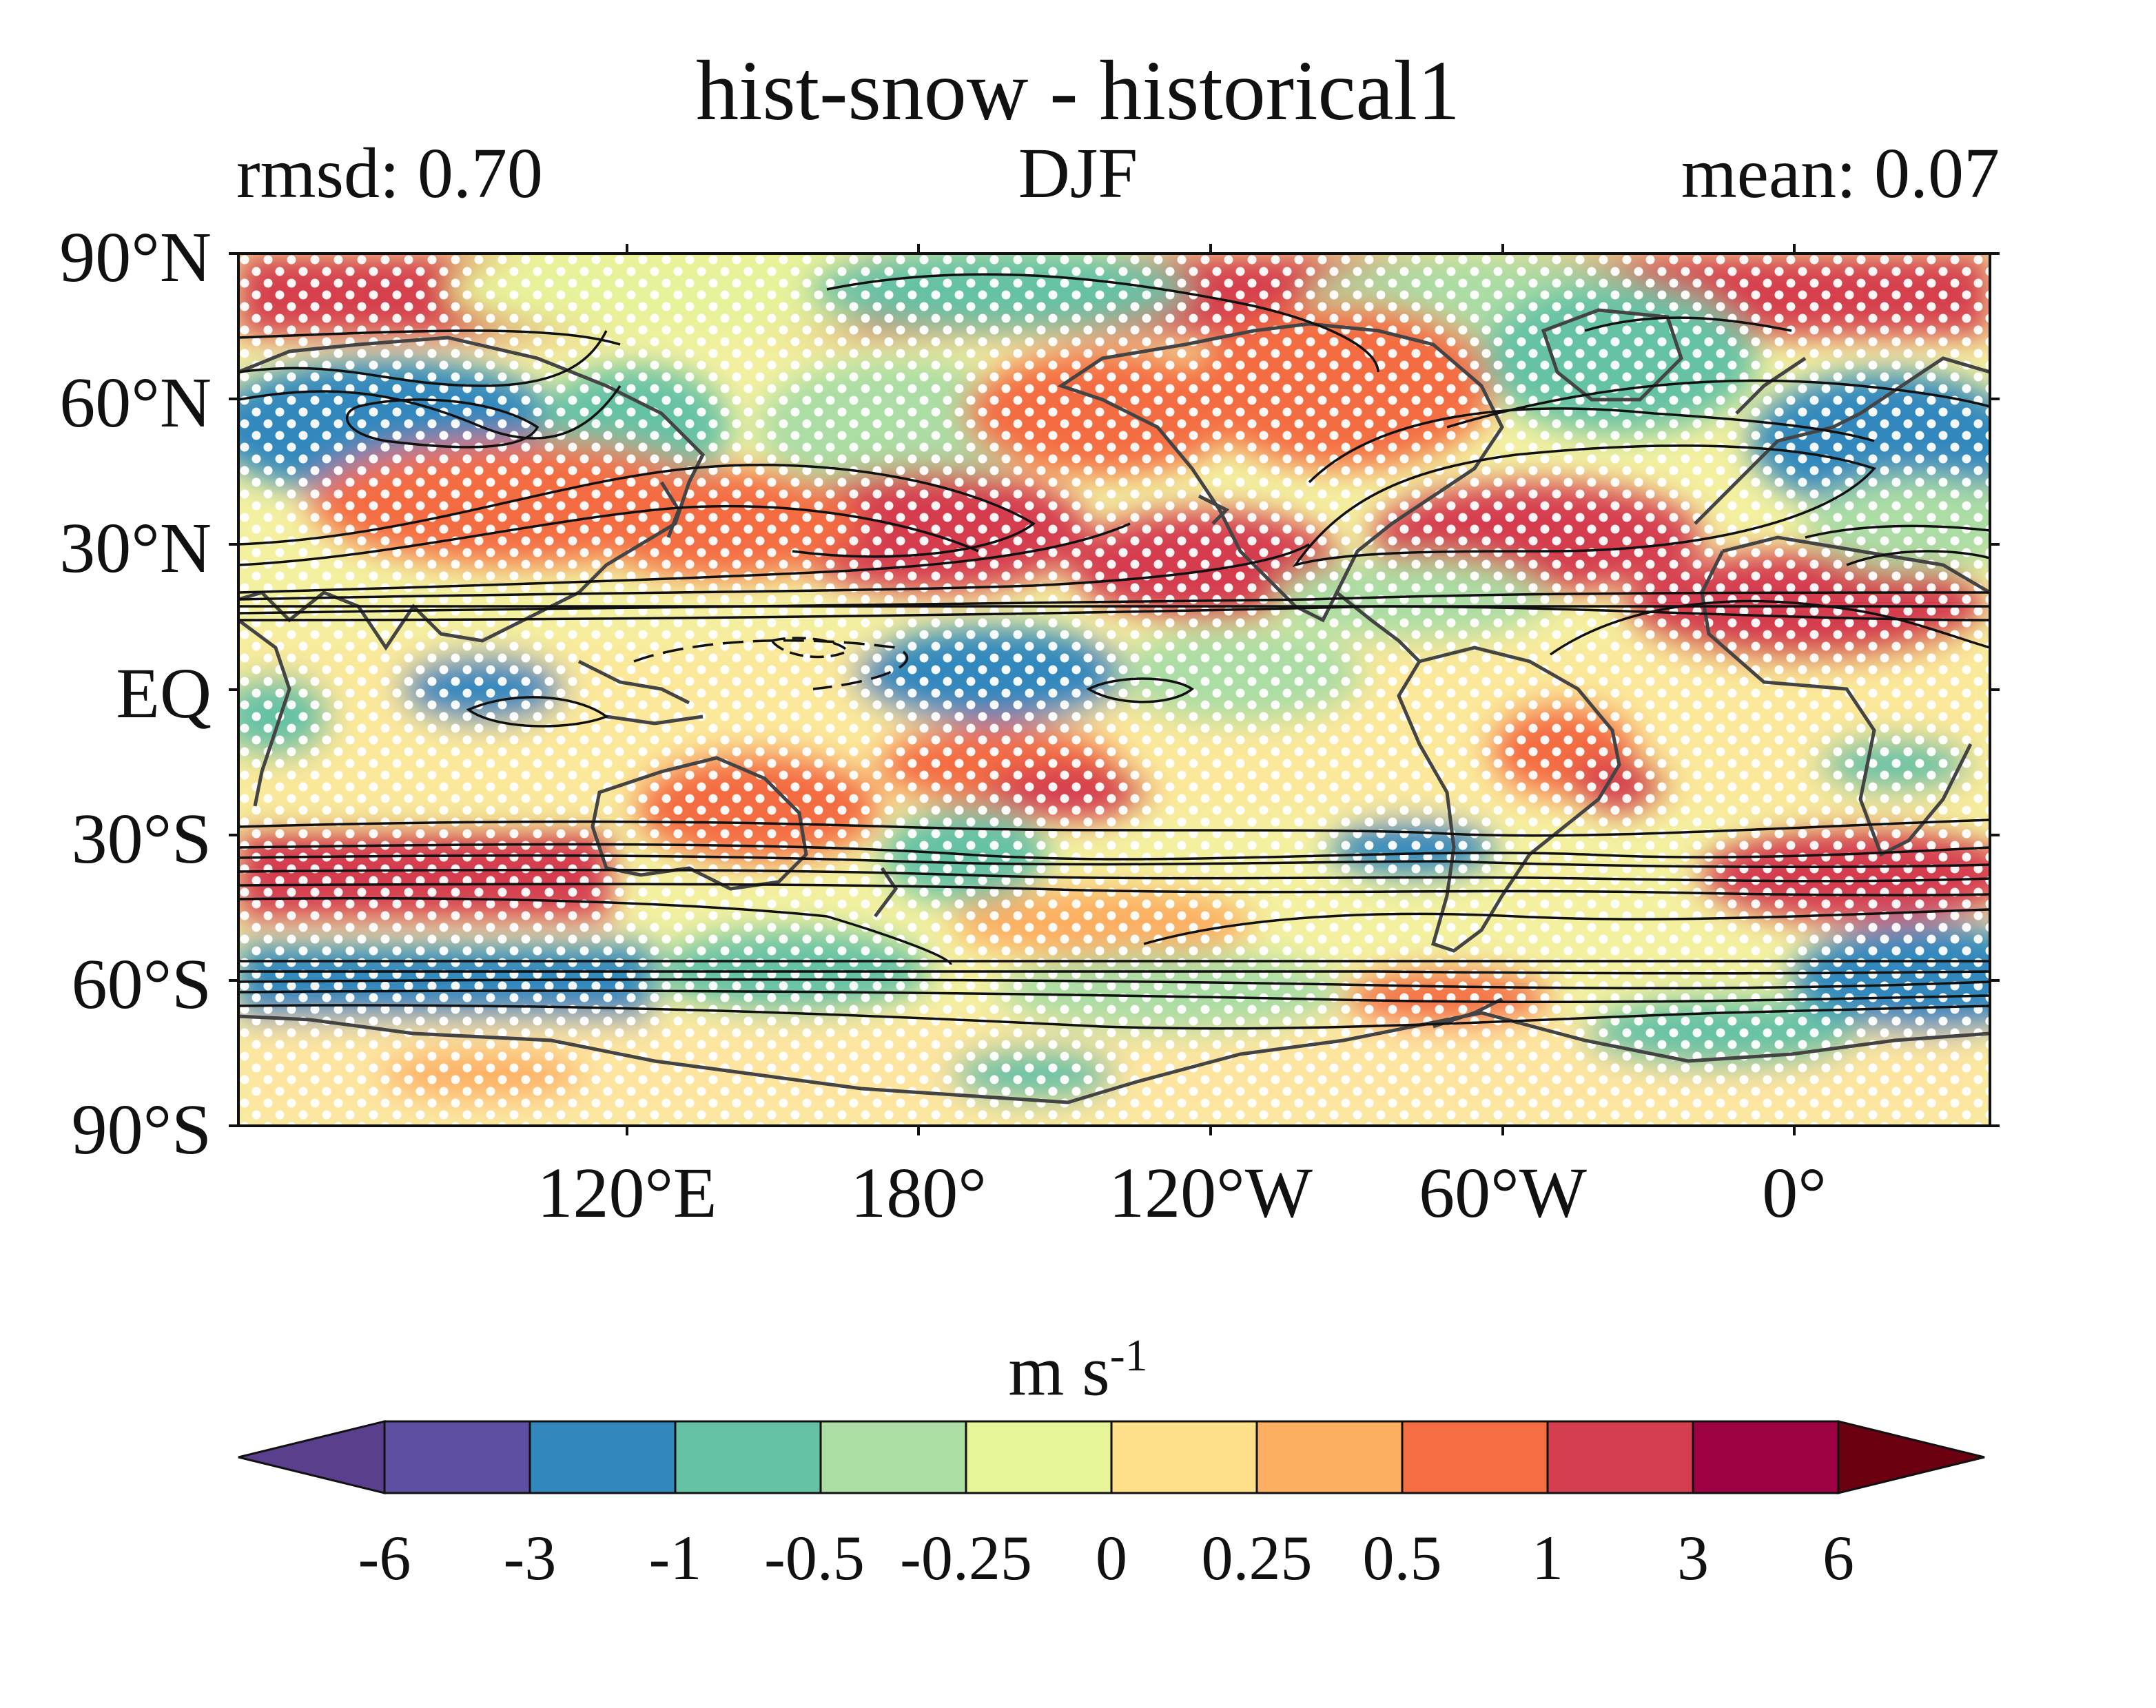  I want to click on colorbar-tick: 1, so click(1547, 1558).